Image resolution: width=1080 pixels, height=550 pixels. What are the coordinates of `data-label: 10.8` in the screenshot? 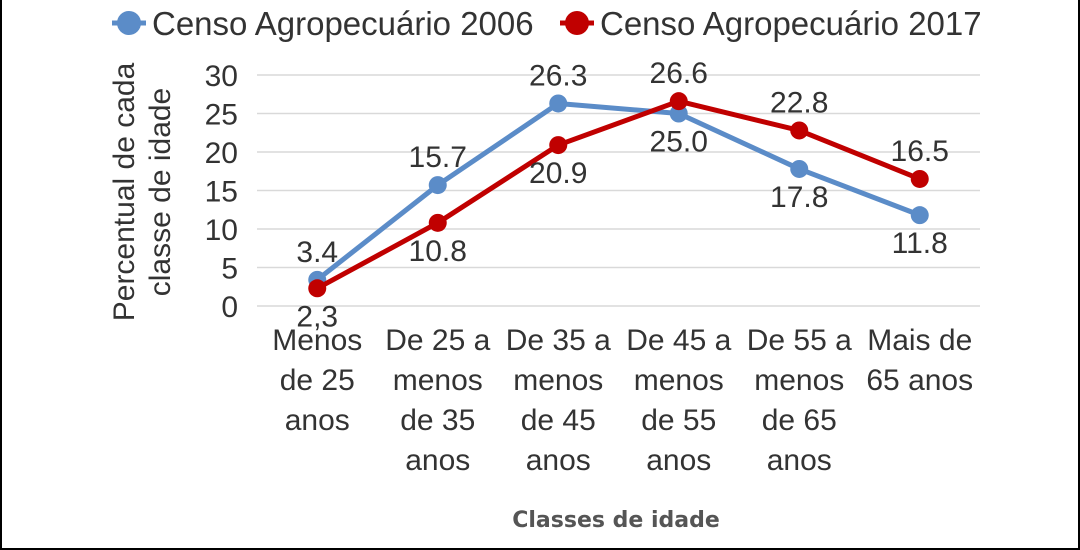 It's located at (438, 251).